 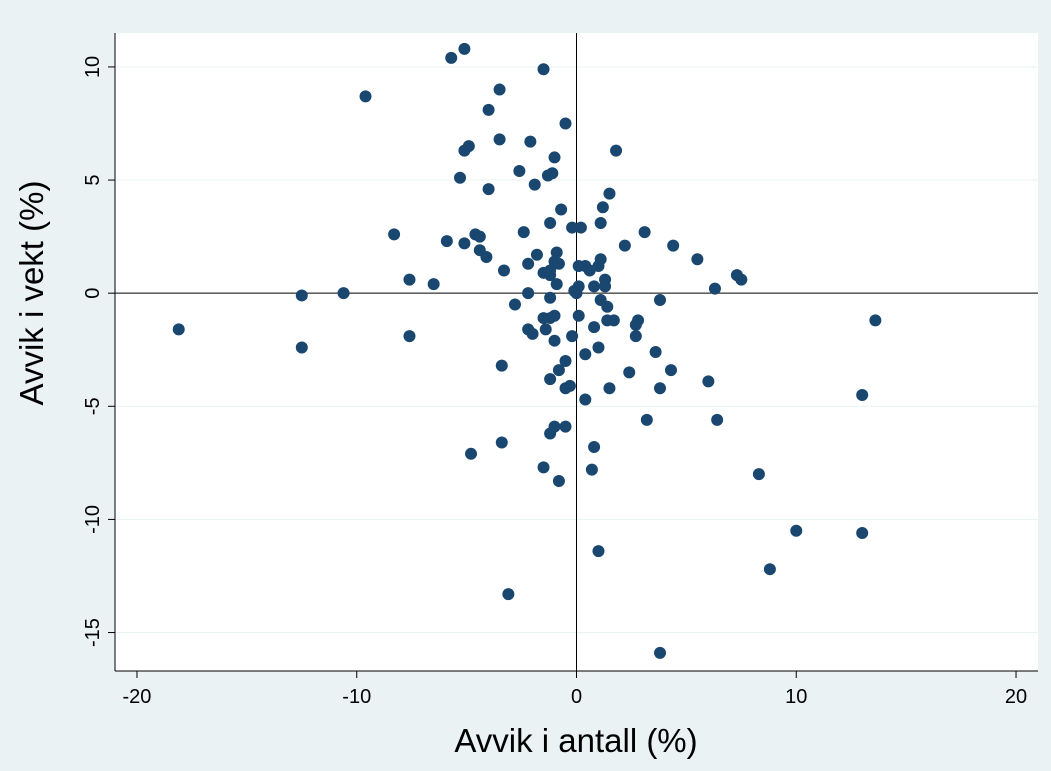 What do you see at coordinates (93, 293) in the screenshot?
I see `y-tick-label: 0` at bounding box center [93, 293].